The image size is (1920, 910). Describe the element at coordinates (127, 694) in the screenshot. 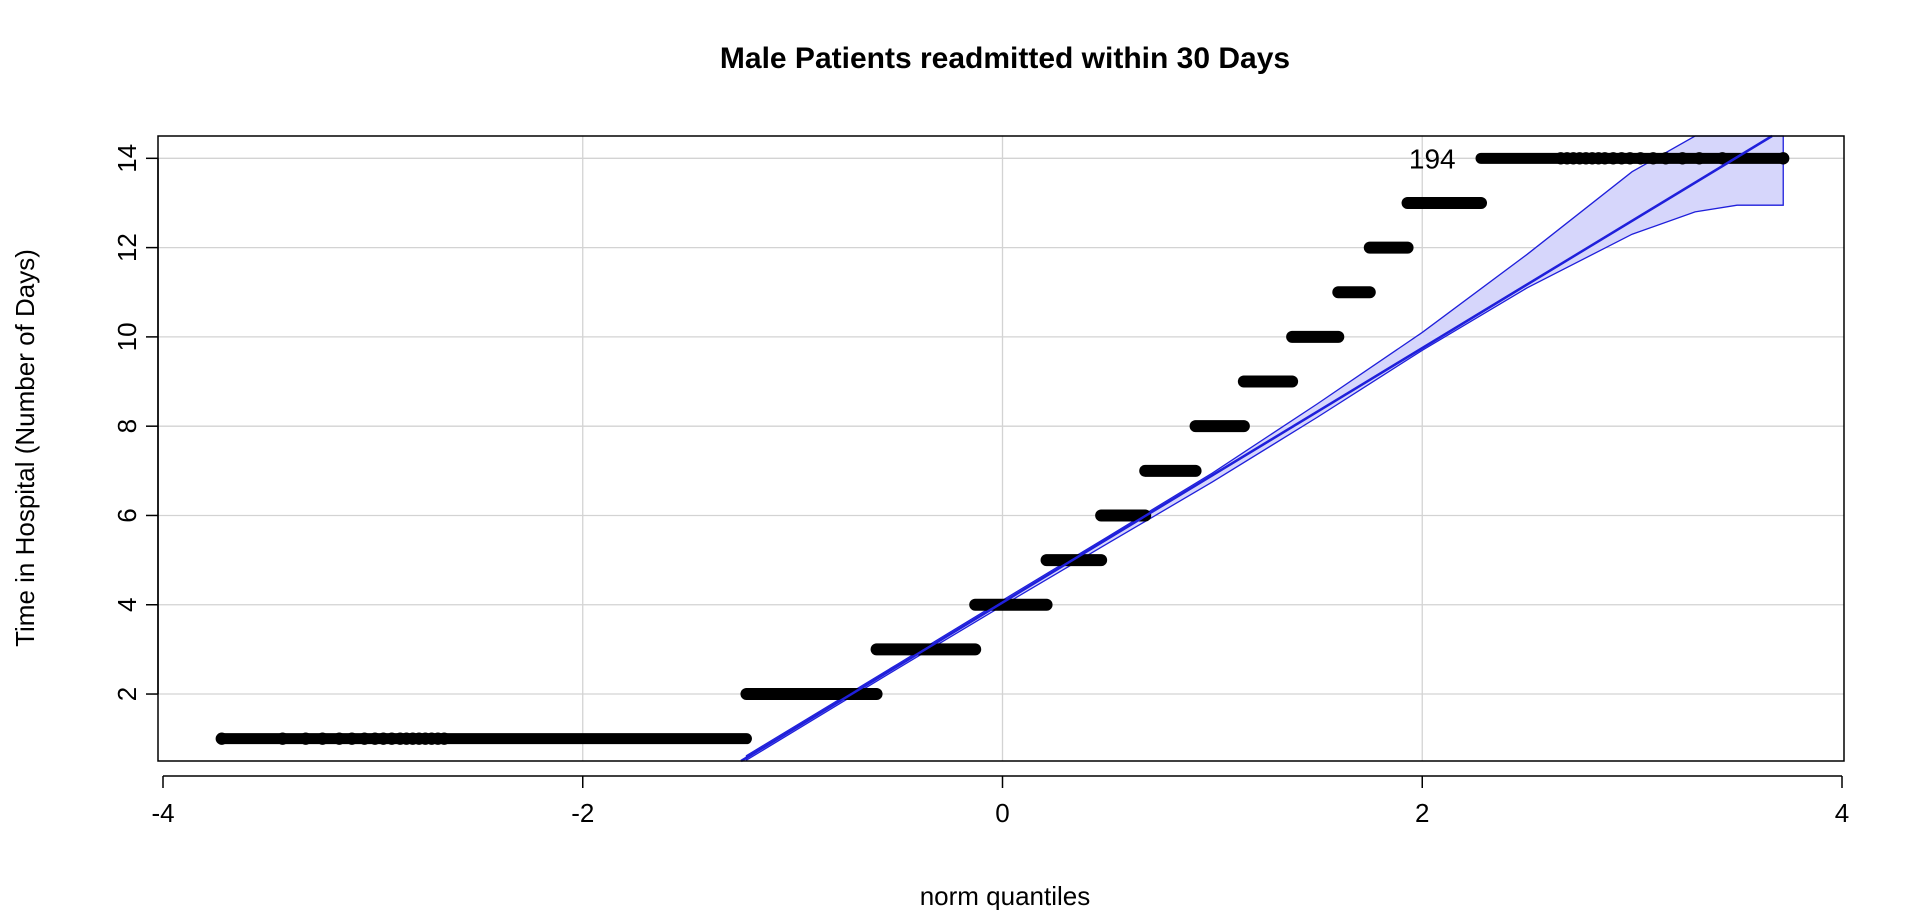

I see `y-tick-label-0: 2` at that location.